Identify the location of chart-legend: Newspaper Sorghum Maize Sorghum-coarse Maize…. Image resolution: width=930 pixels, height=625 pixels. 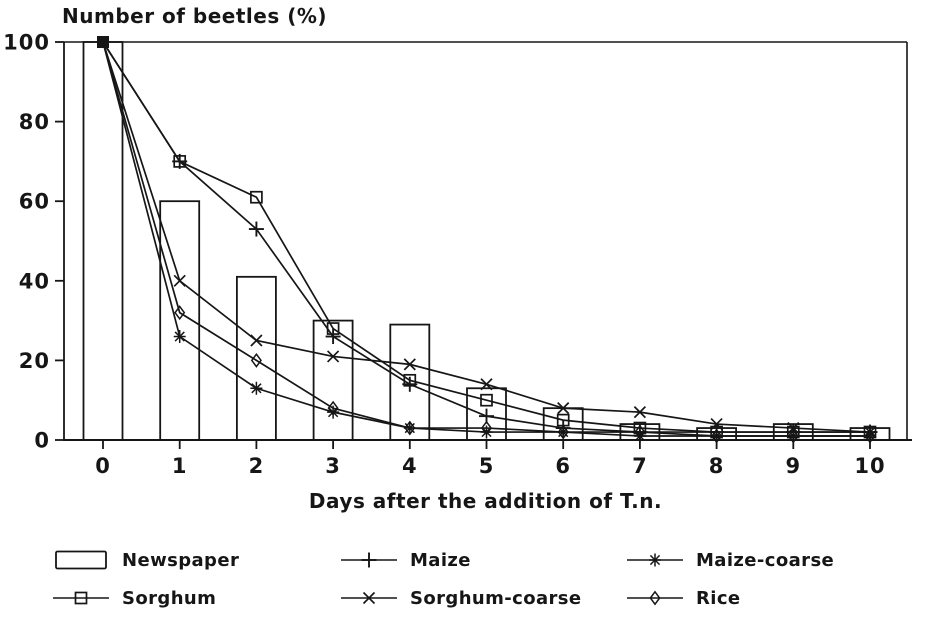
(465, 585).